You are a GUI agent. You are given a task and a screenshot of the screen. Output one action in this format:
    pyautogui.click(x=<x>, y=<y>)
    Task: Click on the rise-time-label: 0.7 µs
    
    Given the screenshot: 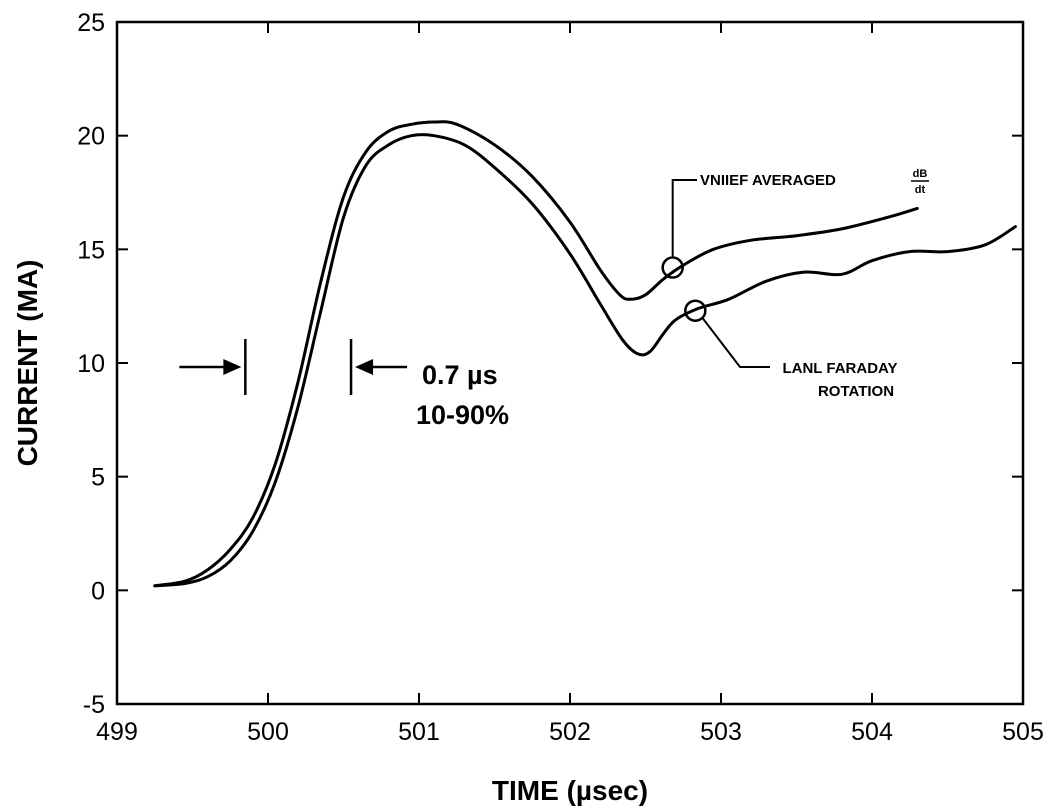 What is the action you would take?
    pyautogui.click(x=460, y=375)
    